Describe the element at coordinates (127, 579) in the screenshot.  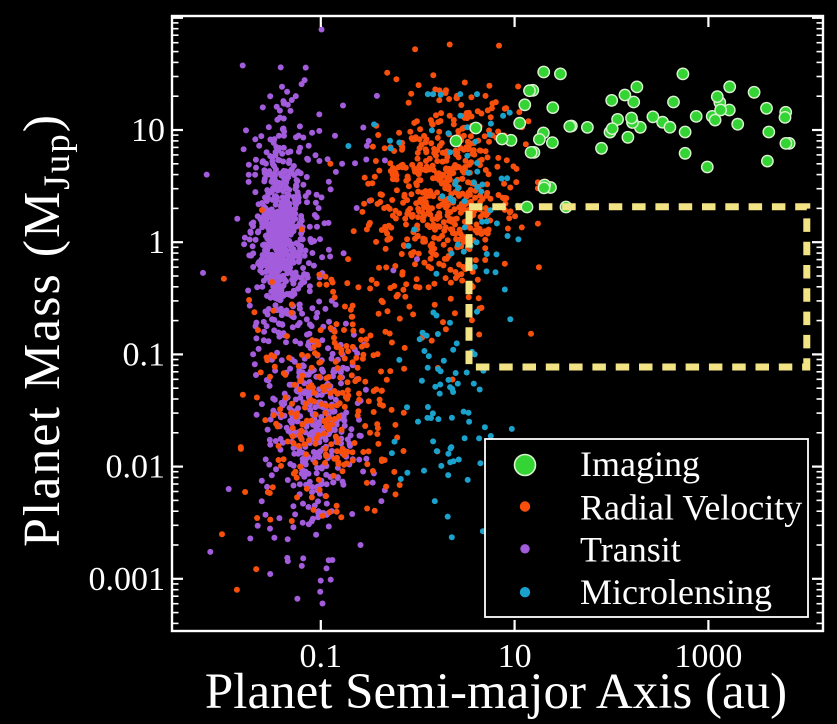
I see `svg-text: 0.001` at that location.